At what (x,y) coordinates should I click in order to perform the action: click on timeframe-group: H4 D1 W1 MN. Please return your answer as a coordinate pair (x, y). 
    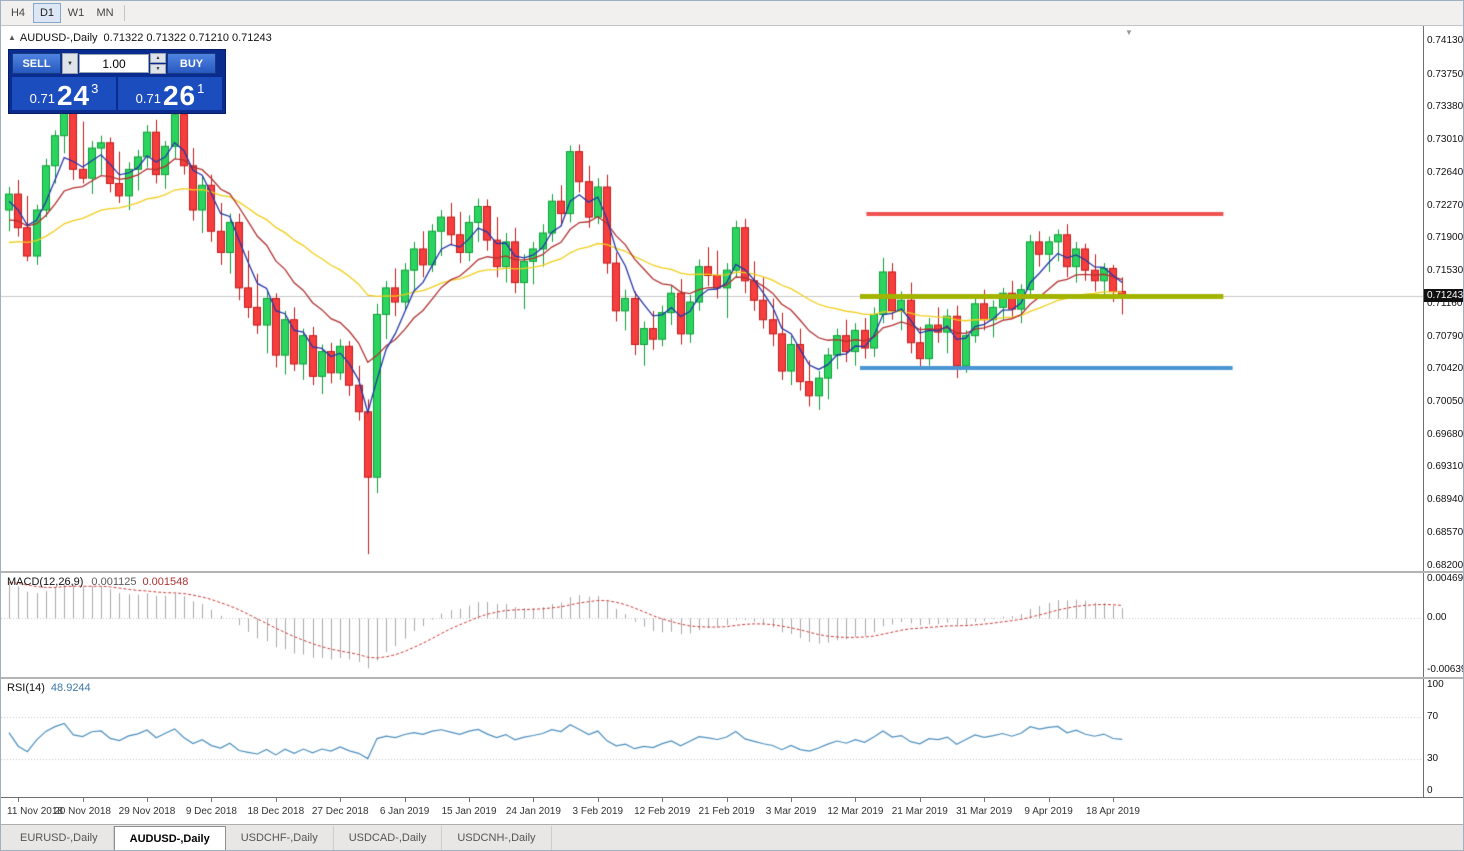
    Looking at the image, I should click on (62, 13).